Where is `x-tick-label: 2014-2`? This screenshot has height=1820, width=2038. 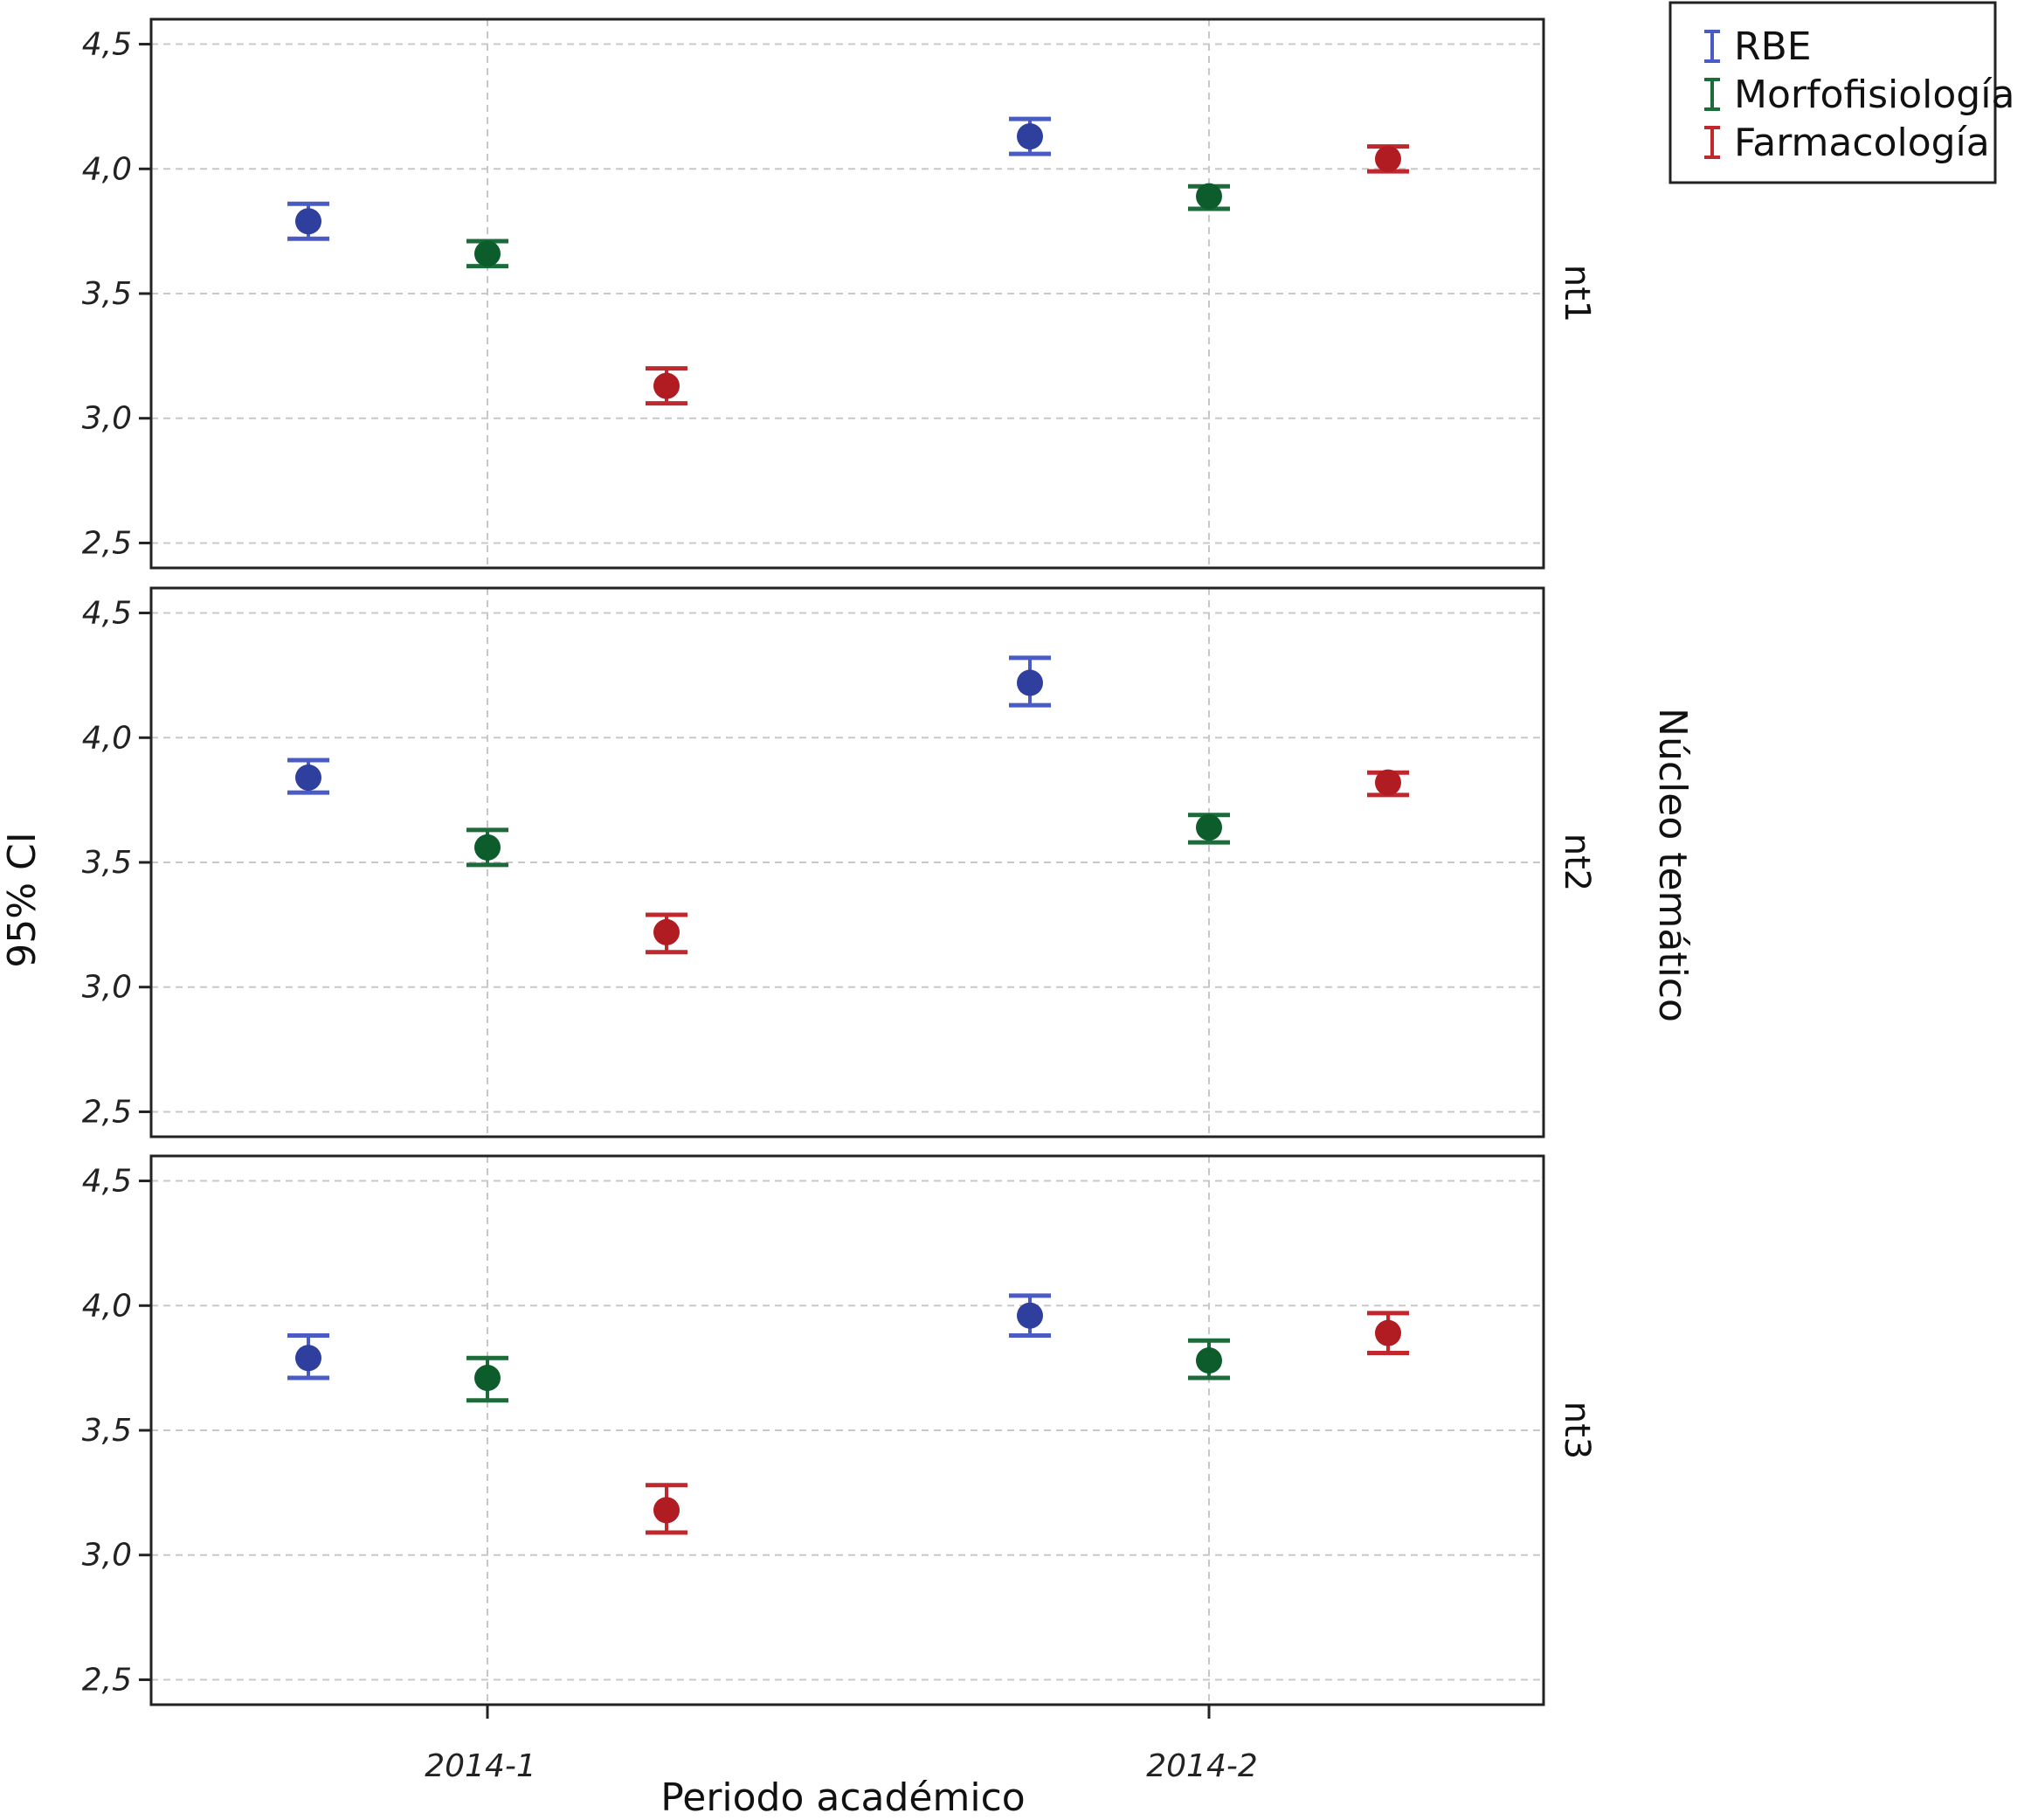
x-tick-label: 2014-2 is located at coordinates (1202, 1766).